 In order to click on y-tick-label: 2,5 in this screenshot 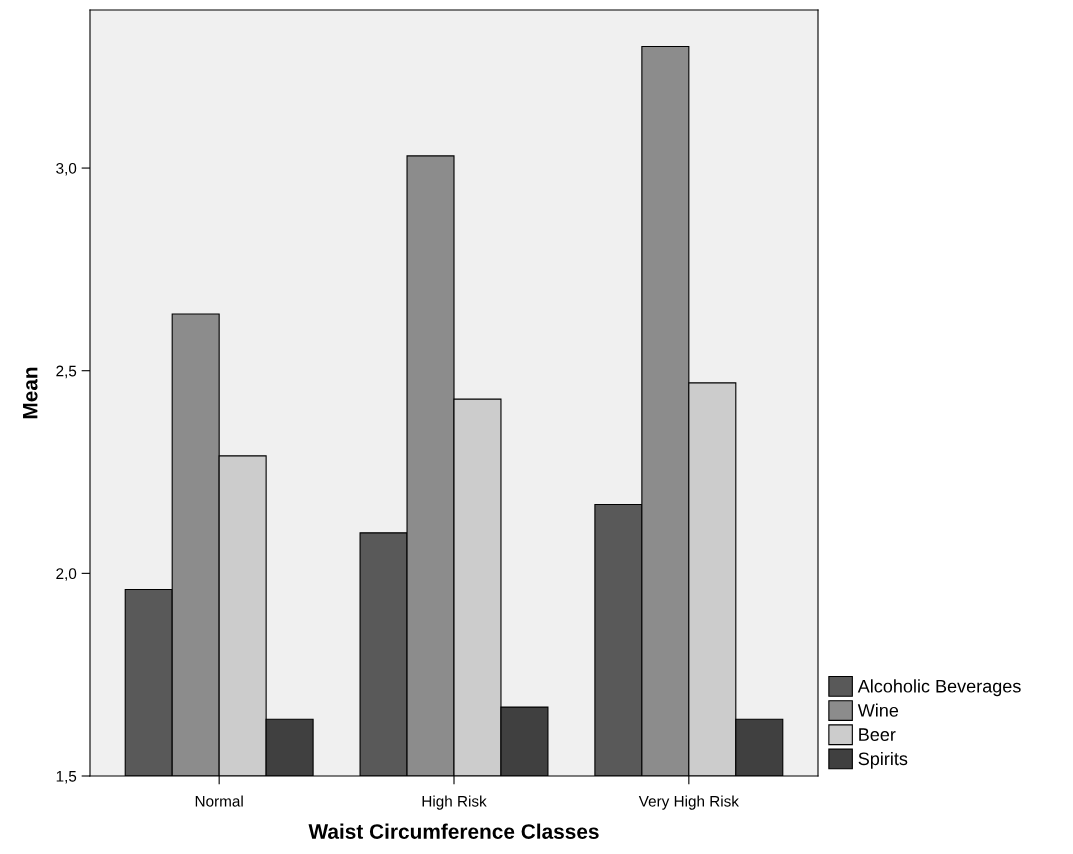, I will do `click(66, 372)`.